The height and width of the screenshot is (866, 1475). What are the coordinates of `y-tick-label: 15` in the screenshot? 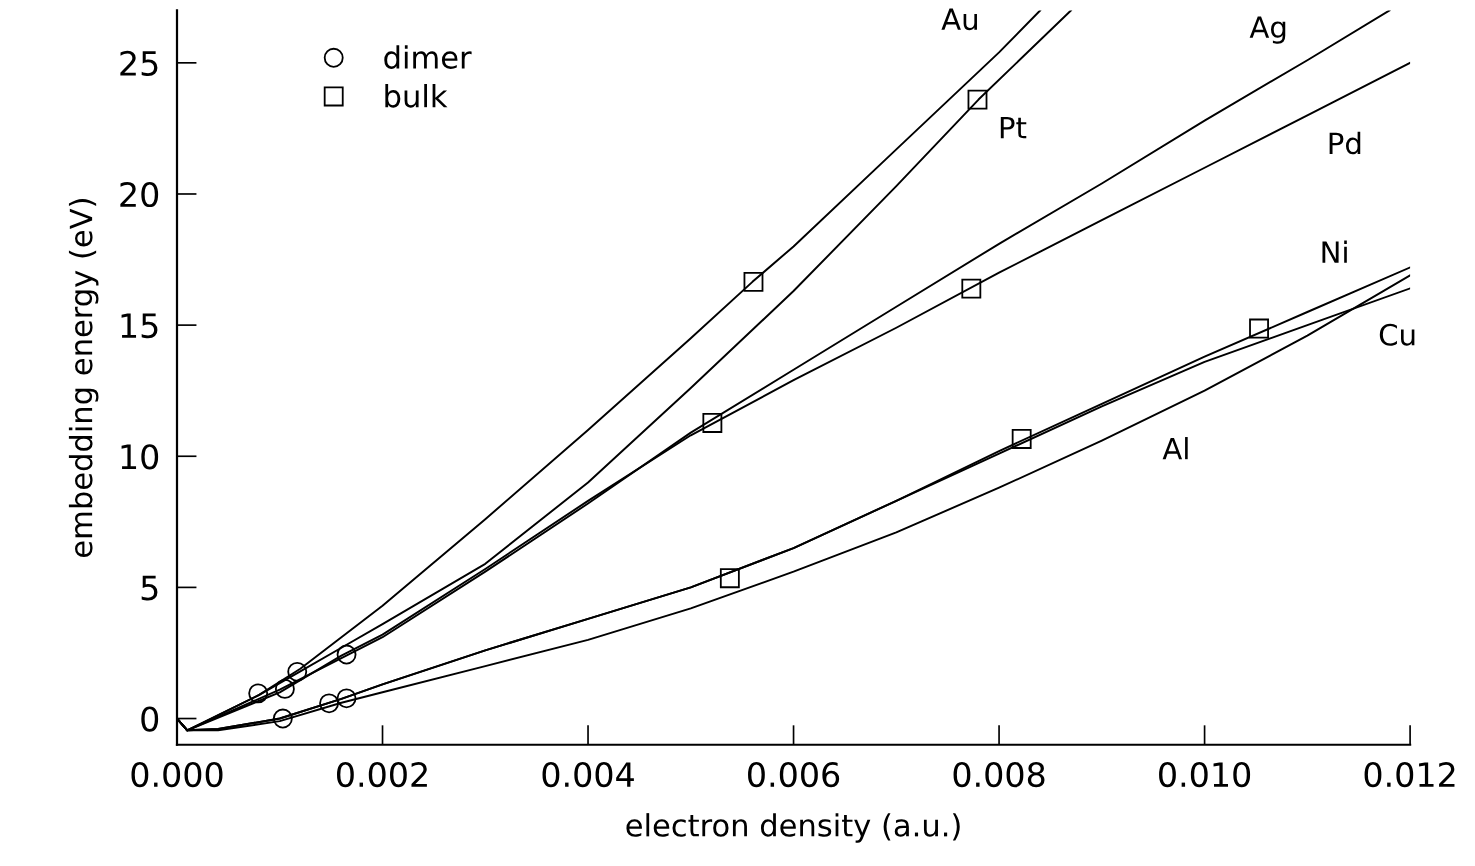 It's located at (139, 326).